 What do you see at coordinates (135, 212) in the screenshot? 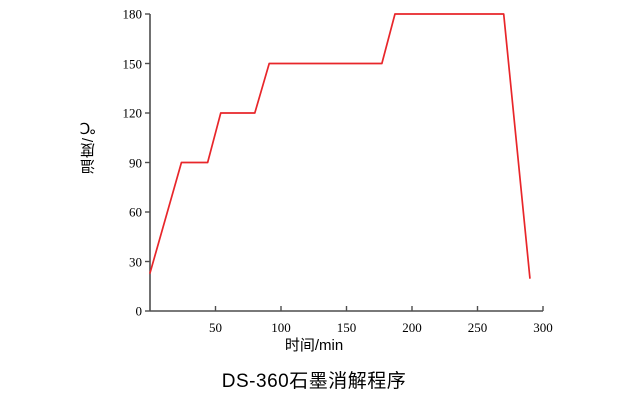
I see `y-tick-label: 60` at bounding box center [135, 212].